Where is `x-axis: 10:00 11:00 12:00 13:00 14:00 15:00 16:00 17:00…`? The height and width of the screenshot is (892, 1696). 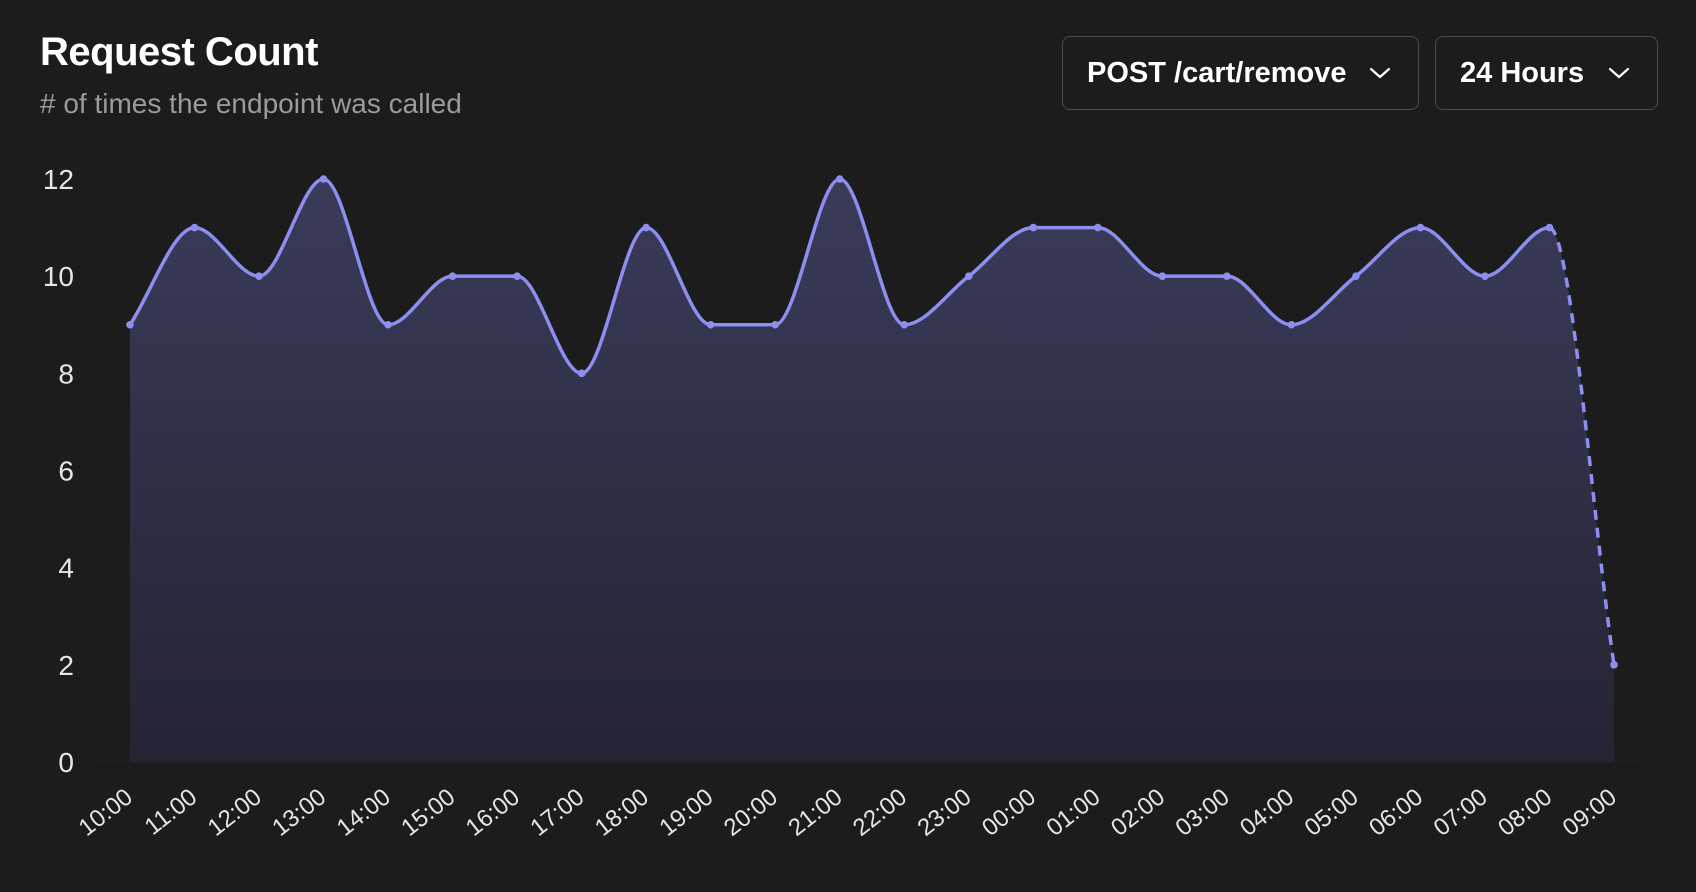 x-axis: 10:00 11:00 12:00 13:00 14:00 15:00 16:00 17:00… is located at coordinates (848, 812).